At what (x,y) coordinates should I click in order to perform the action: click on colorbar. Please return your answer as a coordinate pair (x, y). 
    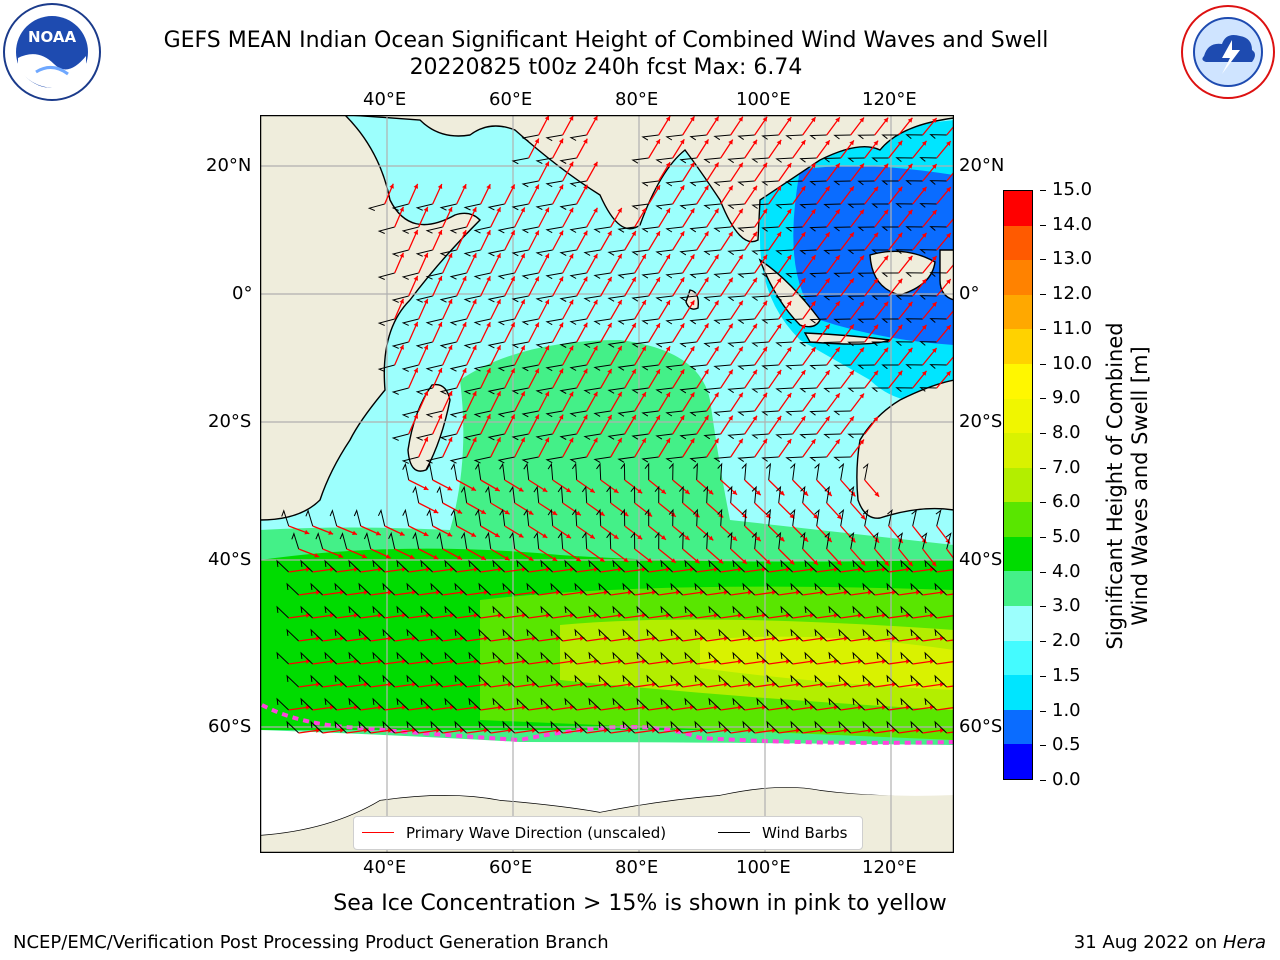
    Looking at the image, I should click on (1018, 485).